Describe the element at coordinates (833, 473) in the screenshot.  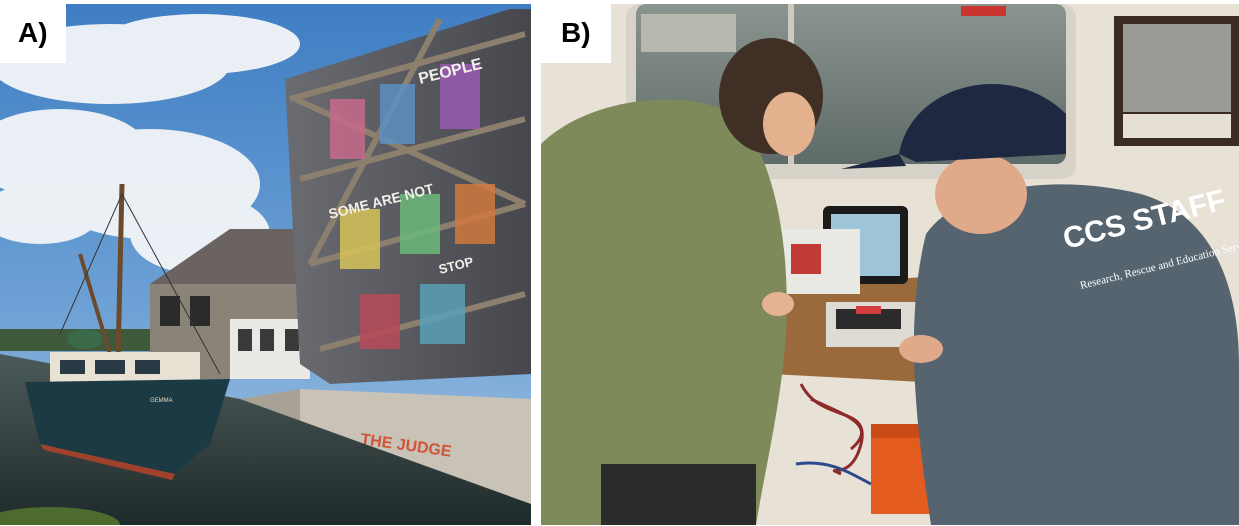
I see `blue-cable` at that location.